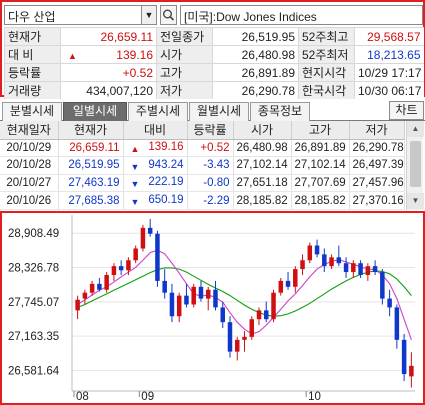  I want to click on cell-change: ▼ 943.24, so click(155, 165).